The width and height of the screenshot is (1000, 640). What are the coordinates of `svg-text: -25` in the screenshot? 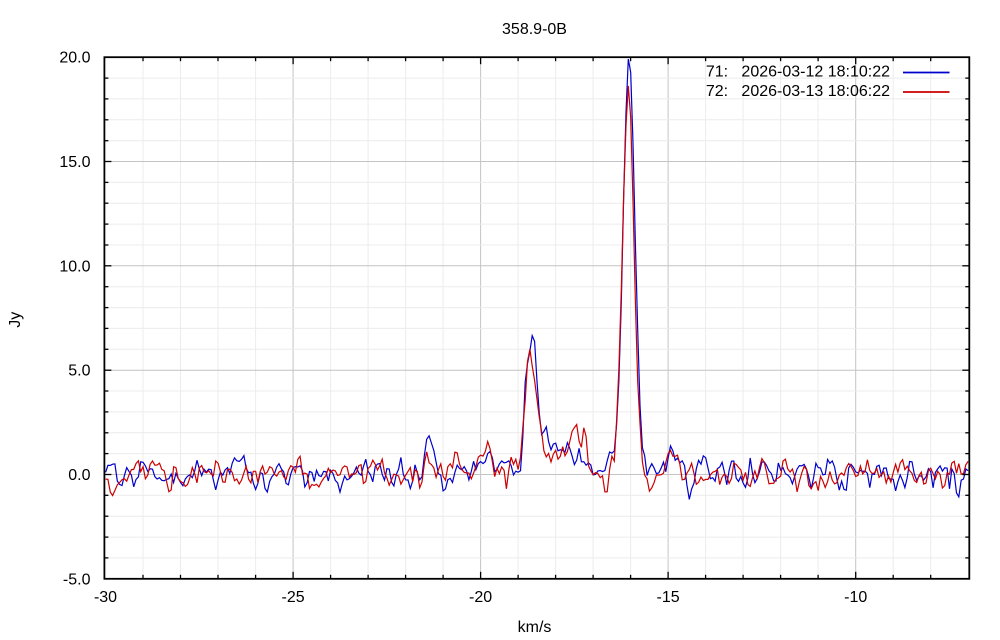 It's located at (293, 597).